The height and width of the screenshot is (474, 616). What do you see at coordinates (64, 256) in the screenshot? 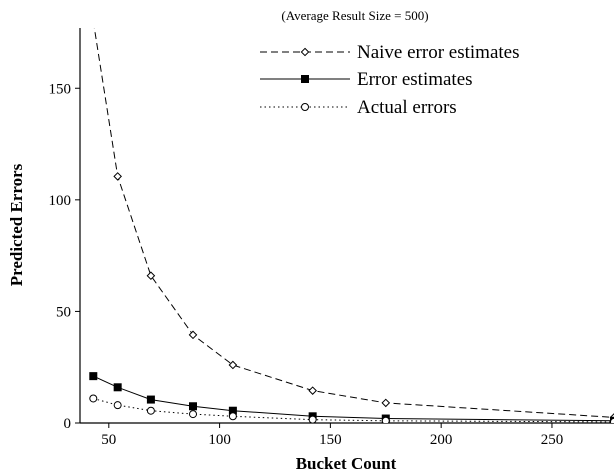
I see `y-axis-ticks: 0 50 100 150` at bounding box center [64, 256].